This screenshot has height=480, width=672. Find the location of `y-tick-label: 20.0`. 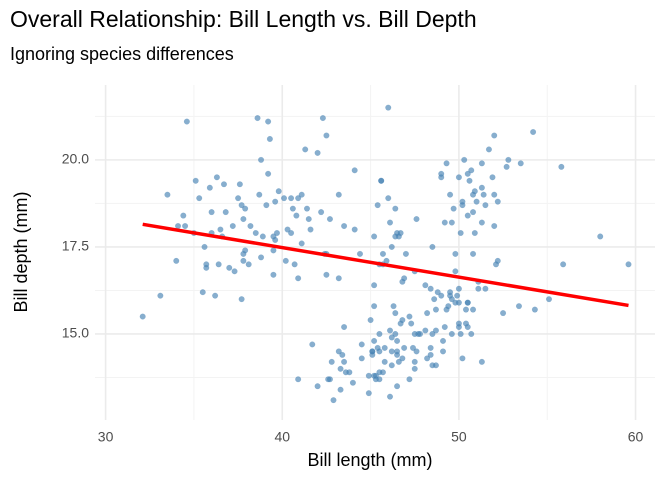

y-tick-label: 20.0 is located at coordinates (75, 159).